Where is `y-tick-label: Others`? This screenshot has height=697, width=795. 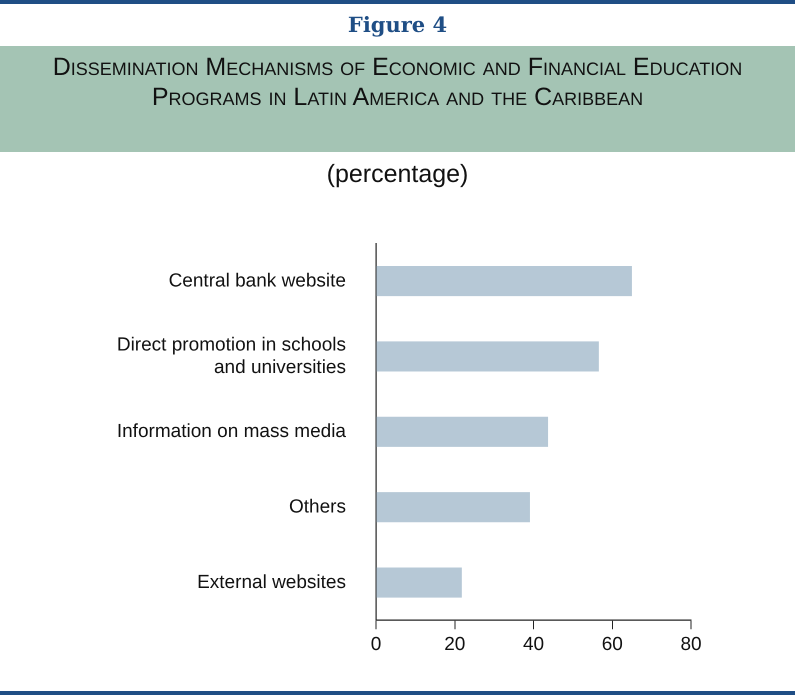
y-tick-label: Others is located at coordinates (317, 507).